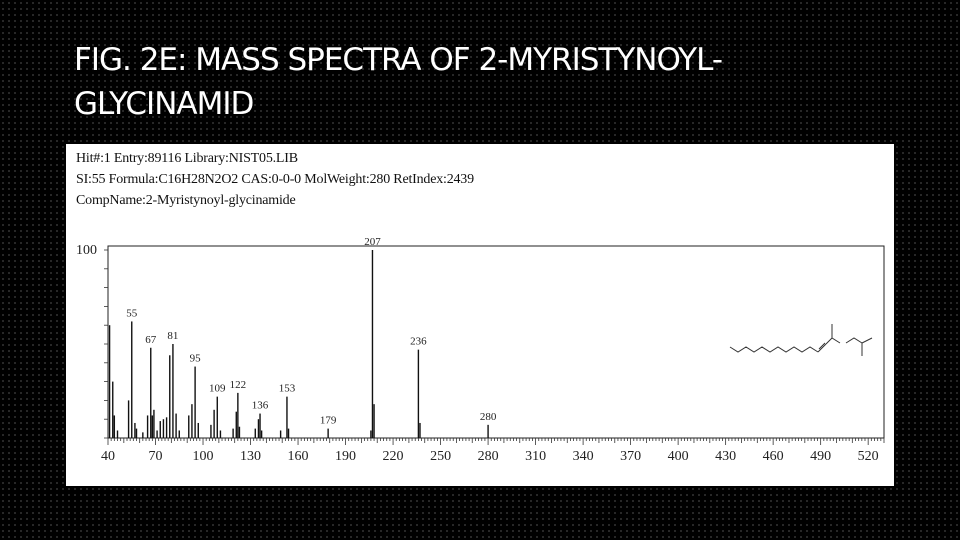  I want to click on x-tick-label: 70, so click(156, 456).